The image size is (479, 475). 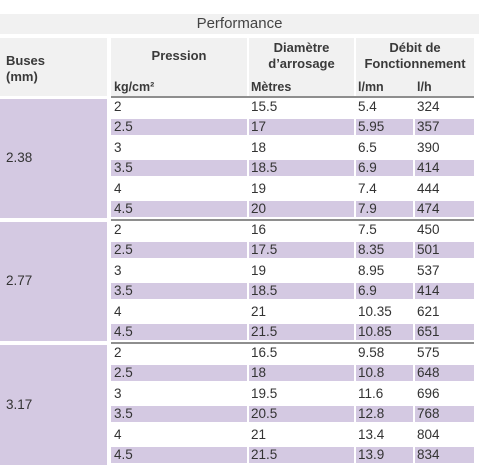 What do you see at coordinates (428, 413) in the screenshot?
I see `cell-lh: 768` at bounding box center [428, 413].